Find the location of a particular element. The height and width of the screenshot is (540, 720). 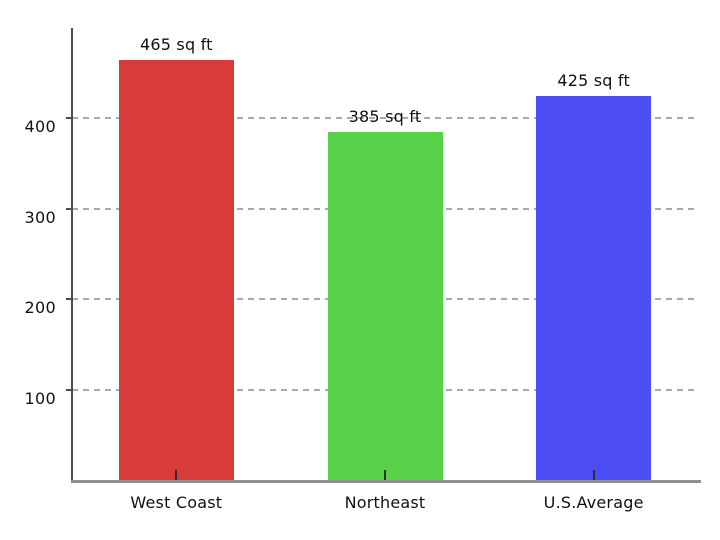

x-tick-mark-u-s-average is located at coordinates (593, 475).